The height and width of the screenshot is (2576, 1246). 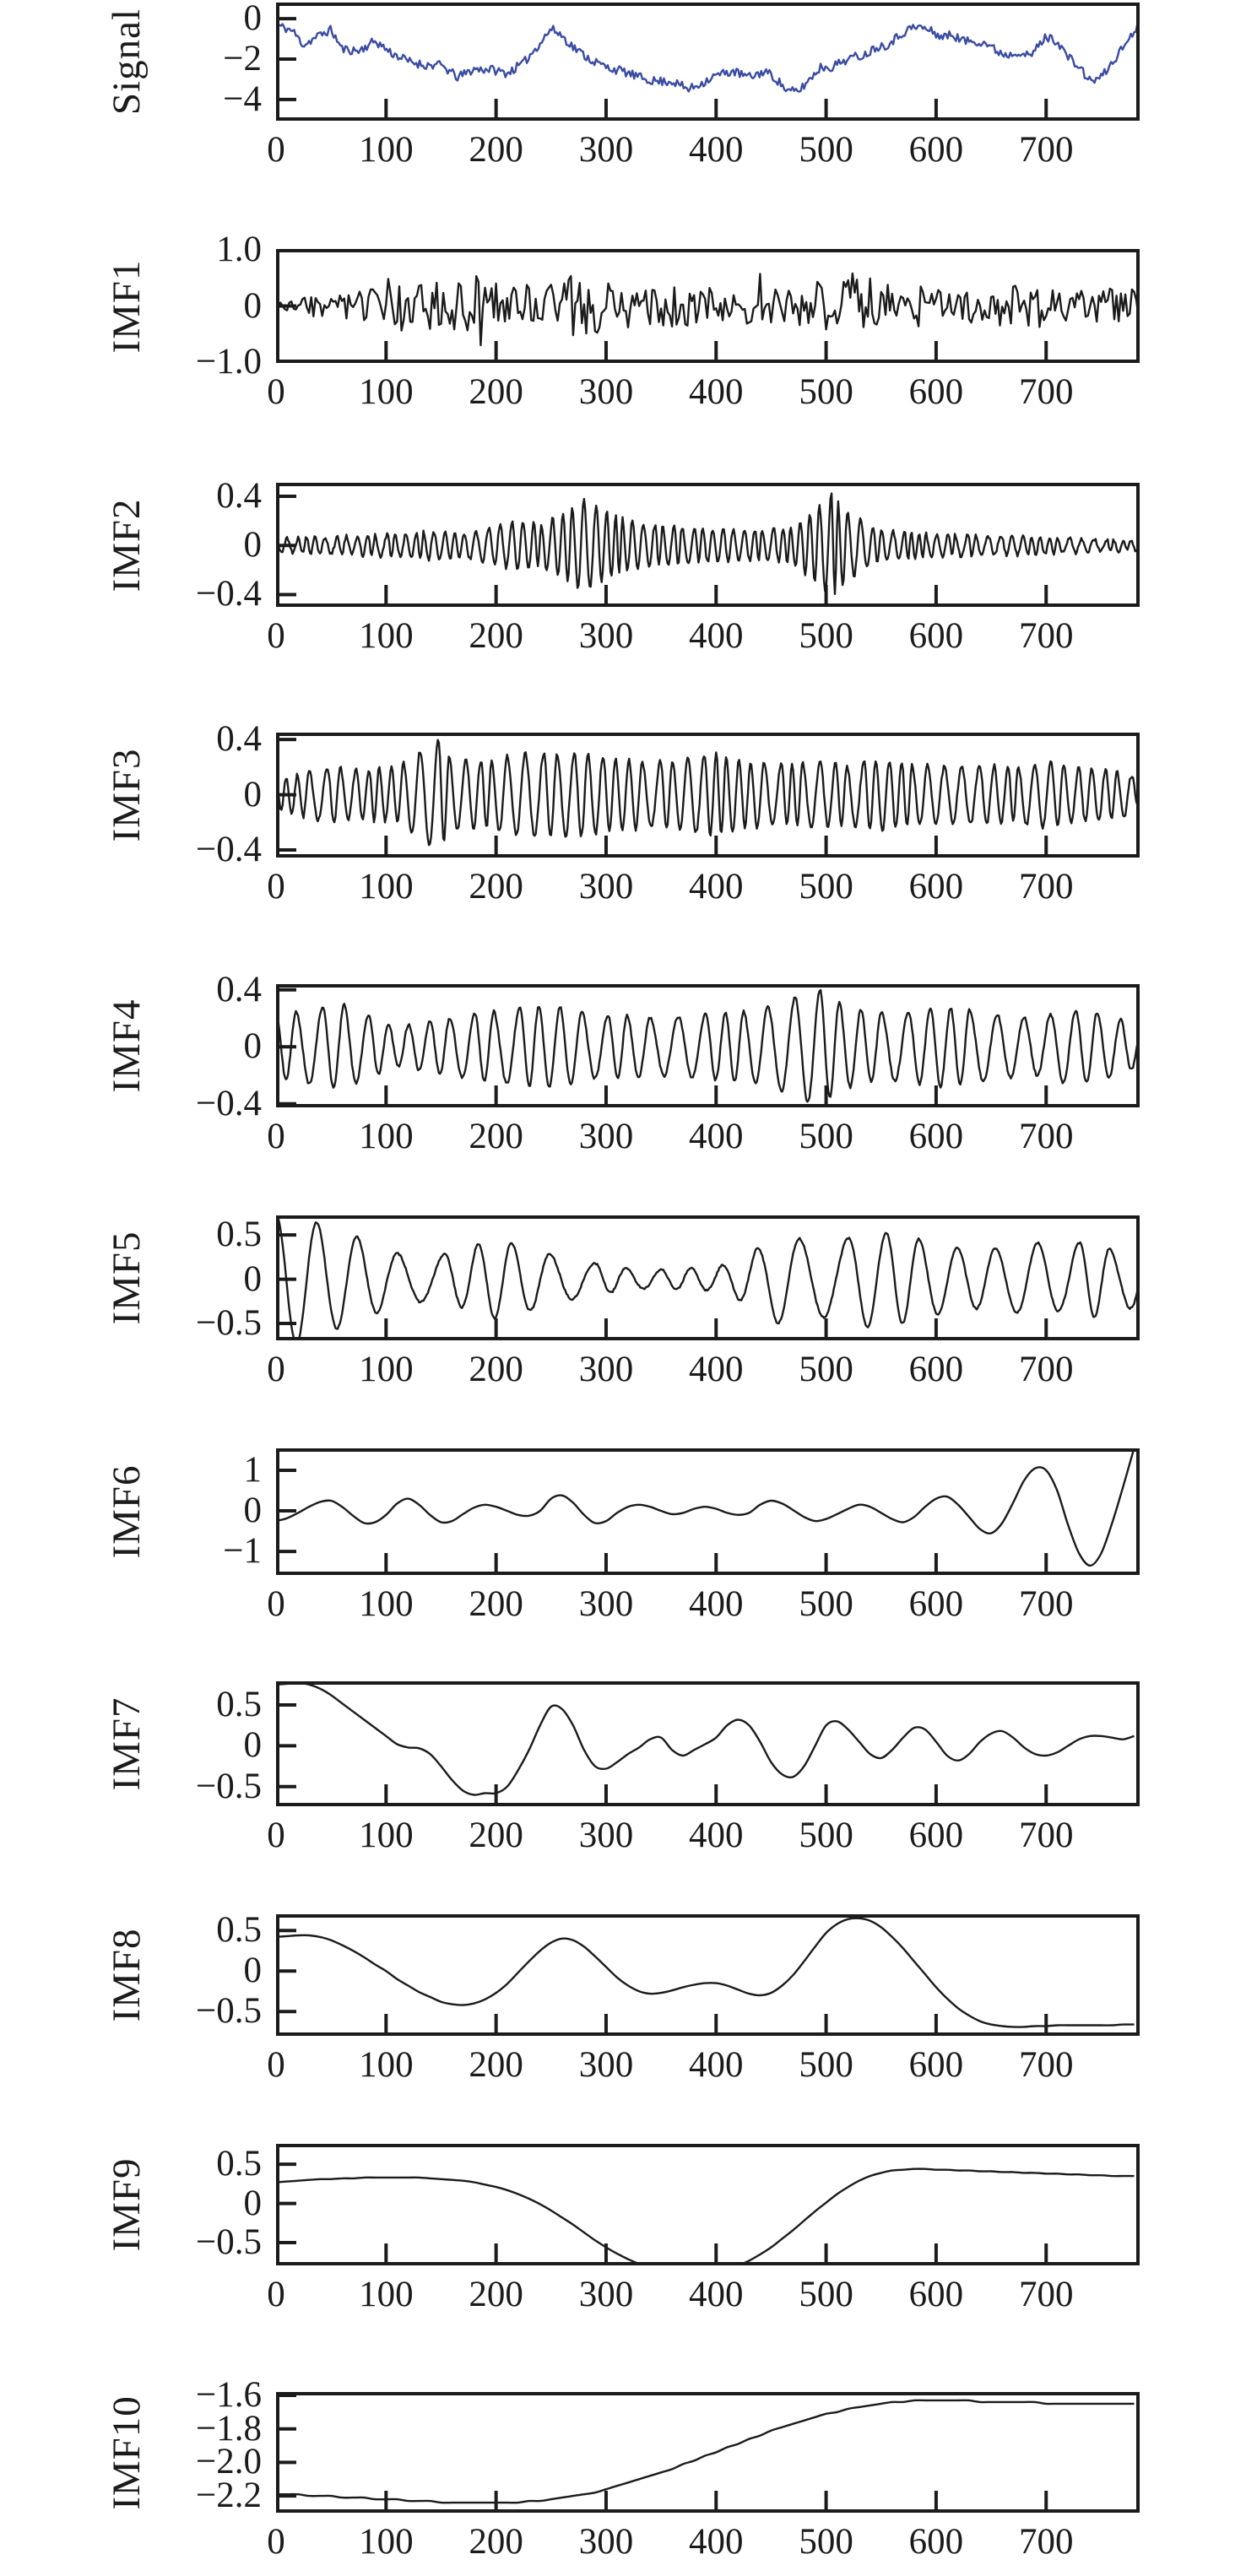 I want to click on y-tick-label: −1.0, so click(x=229, y=361).